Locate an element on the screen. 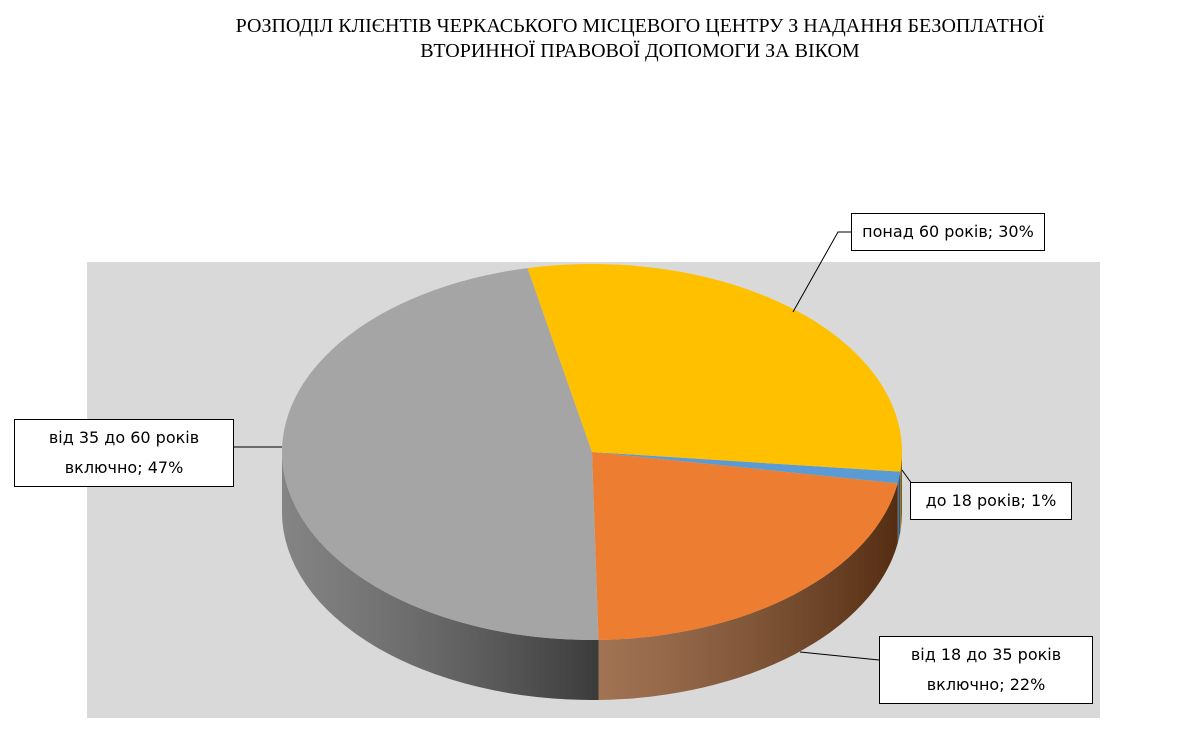 Image resolution: width=1203 pixels, height=738 pixels. label-category: до 18 років is located at coordinates (973, 500).